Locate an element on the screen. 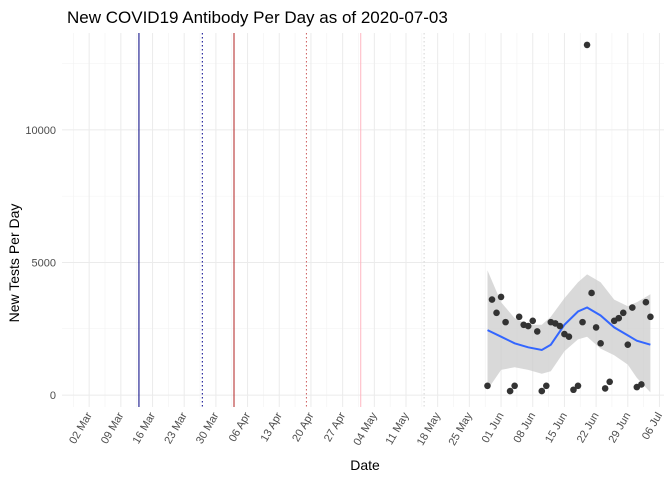 Image resolution: width=672 pixels, height=480 pixels. confidence-band-area is located at coordinates (569, 331).